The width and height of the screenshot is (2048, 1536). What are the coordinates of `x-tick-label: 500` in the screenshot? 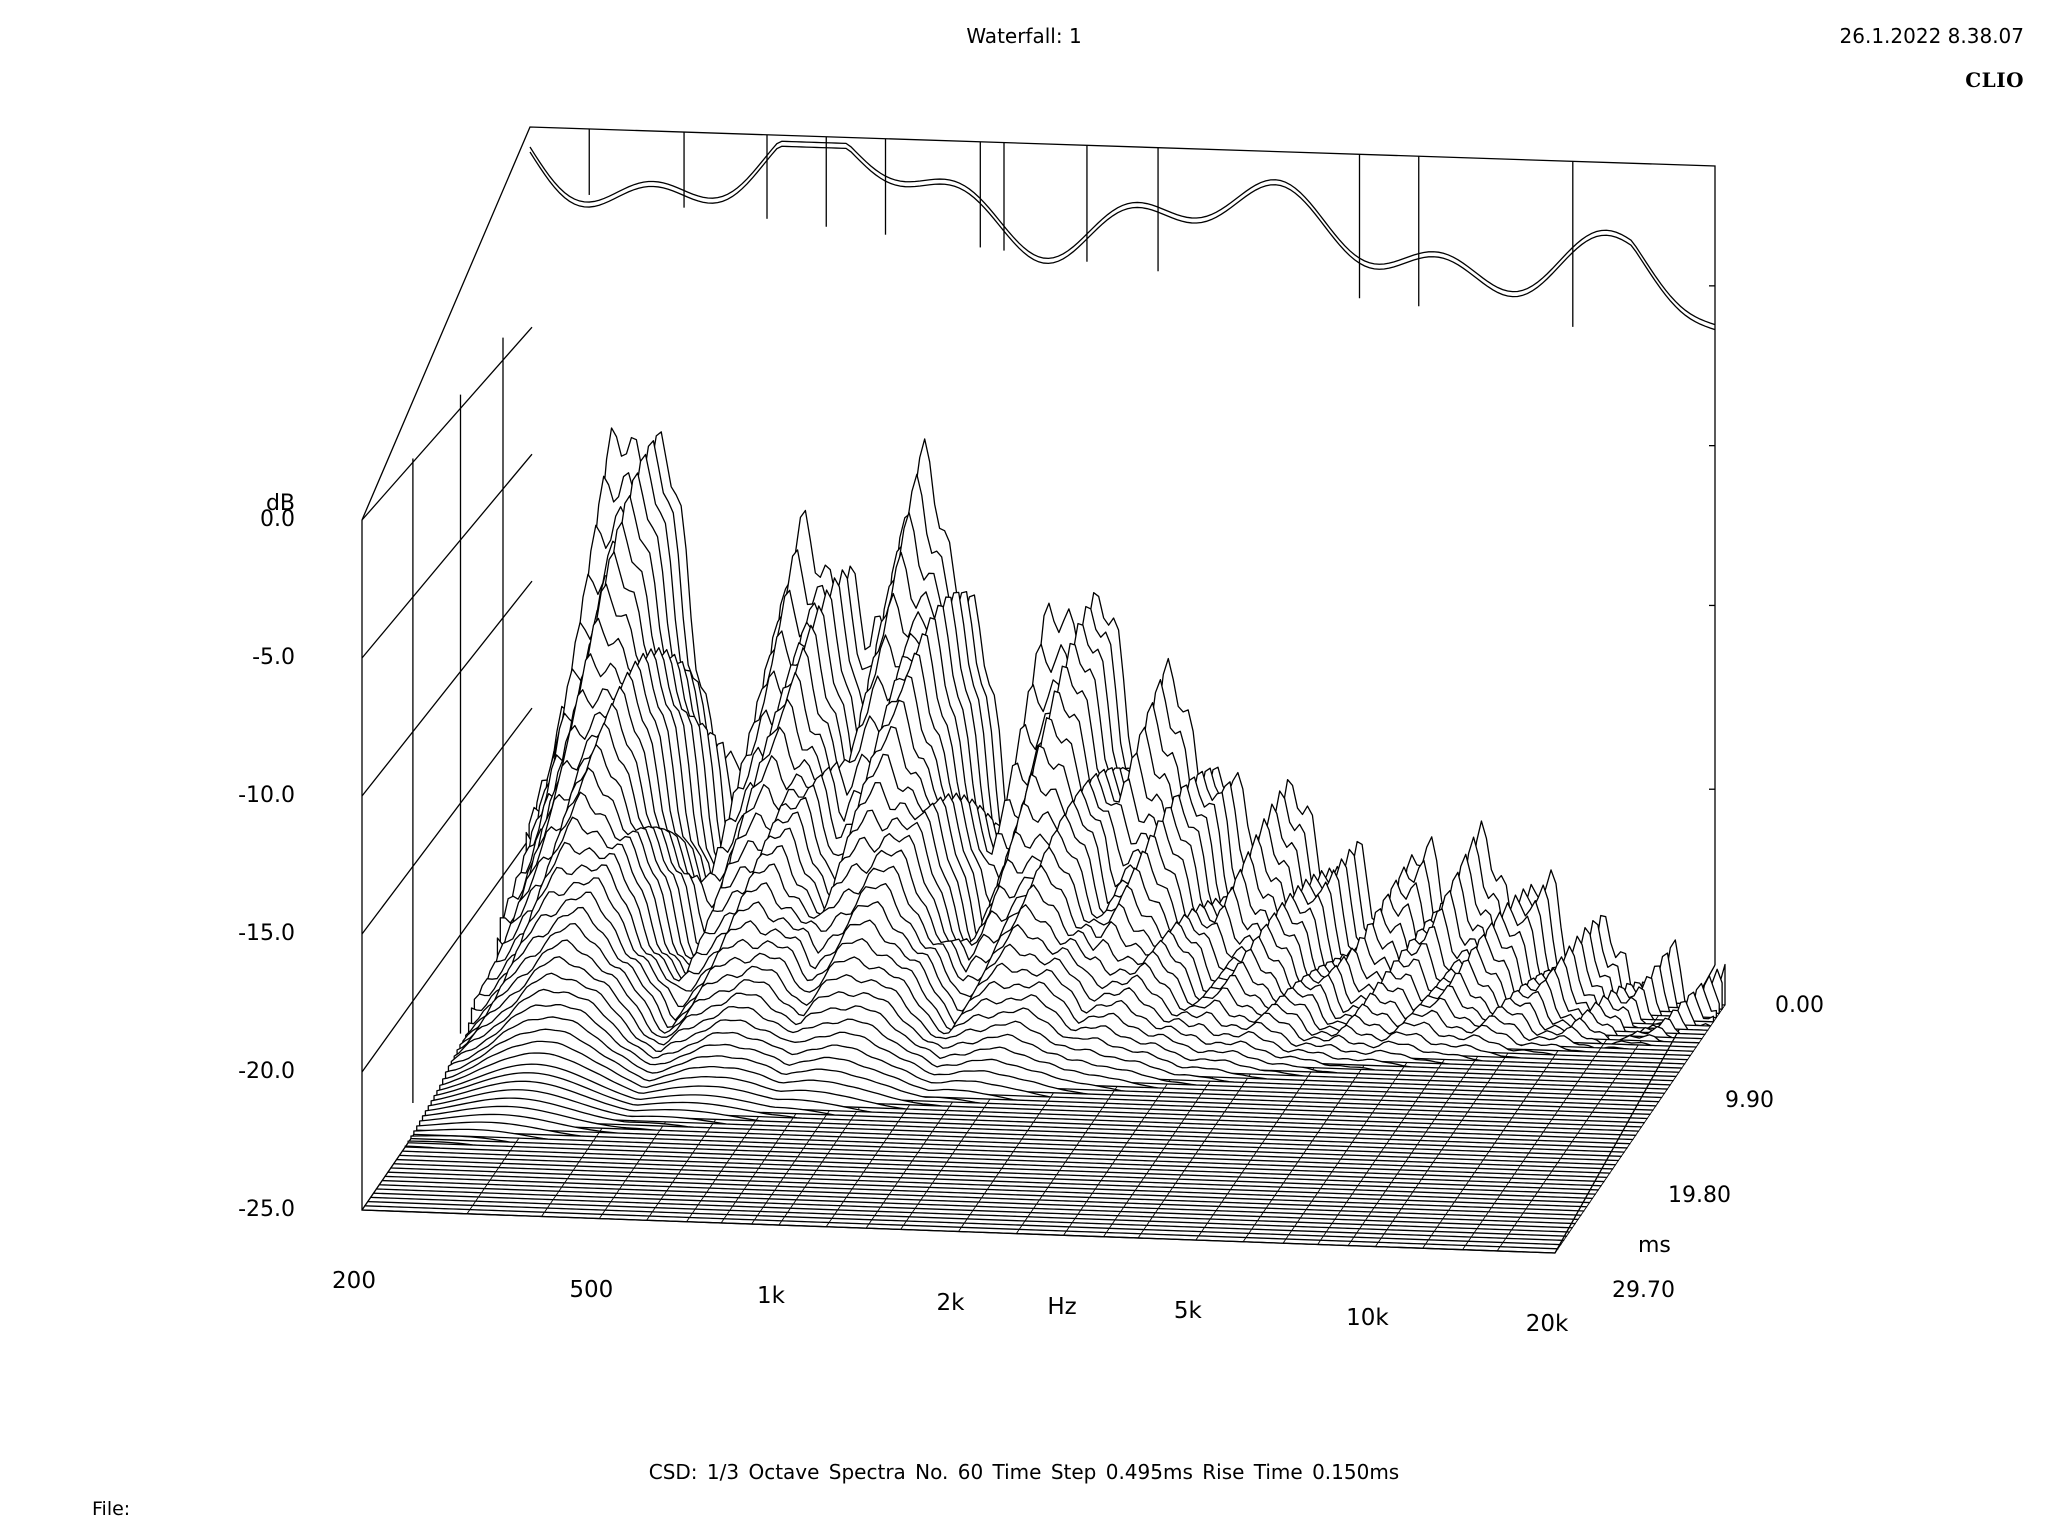 It's located at (591, 1289).